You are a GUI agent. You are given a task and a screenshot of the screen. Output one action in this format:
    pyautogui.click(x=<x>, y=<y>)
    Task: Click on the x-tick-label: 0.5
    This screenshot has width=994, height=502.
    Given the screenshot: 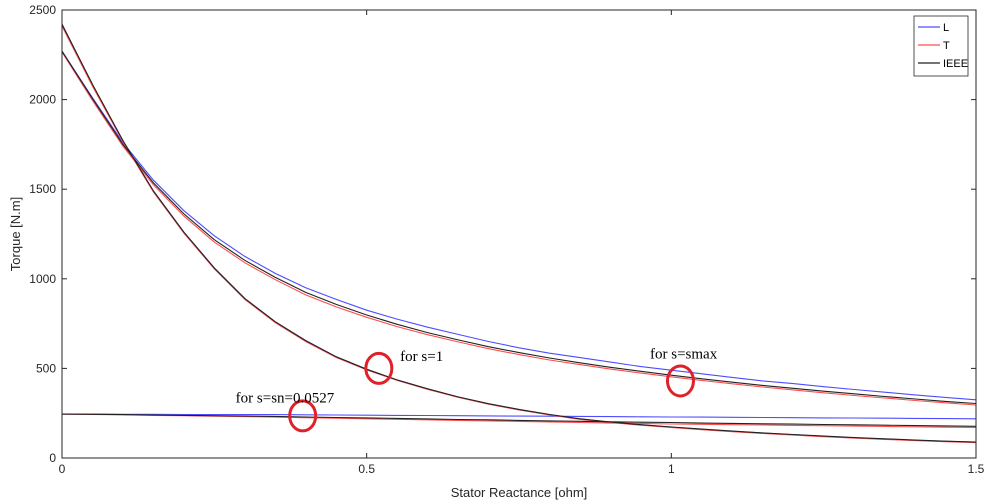 What is the action you would take?
    pyautogui.click(x=366, y=469)
    